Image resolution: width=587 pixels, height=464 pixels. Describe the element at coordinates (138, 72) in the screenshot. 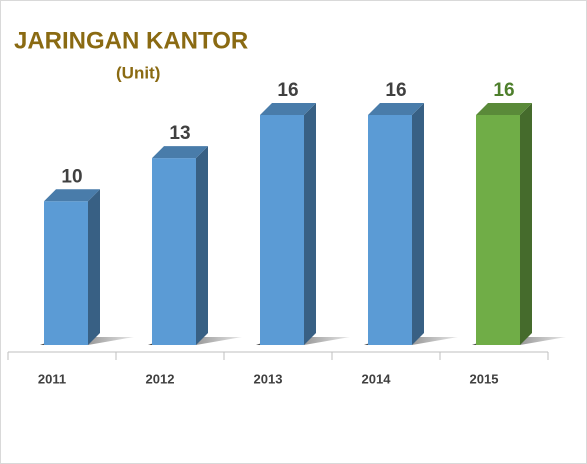

I see `chart-subtitle: (Unit)` at that location.